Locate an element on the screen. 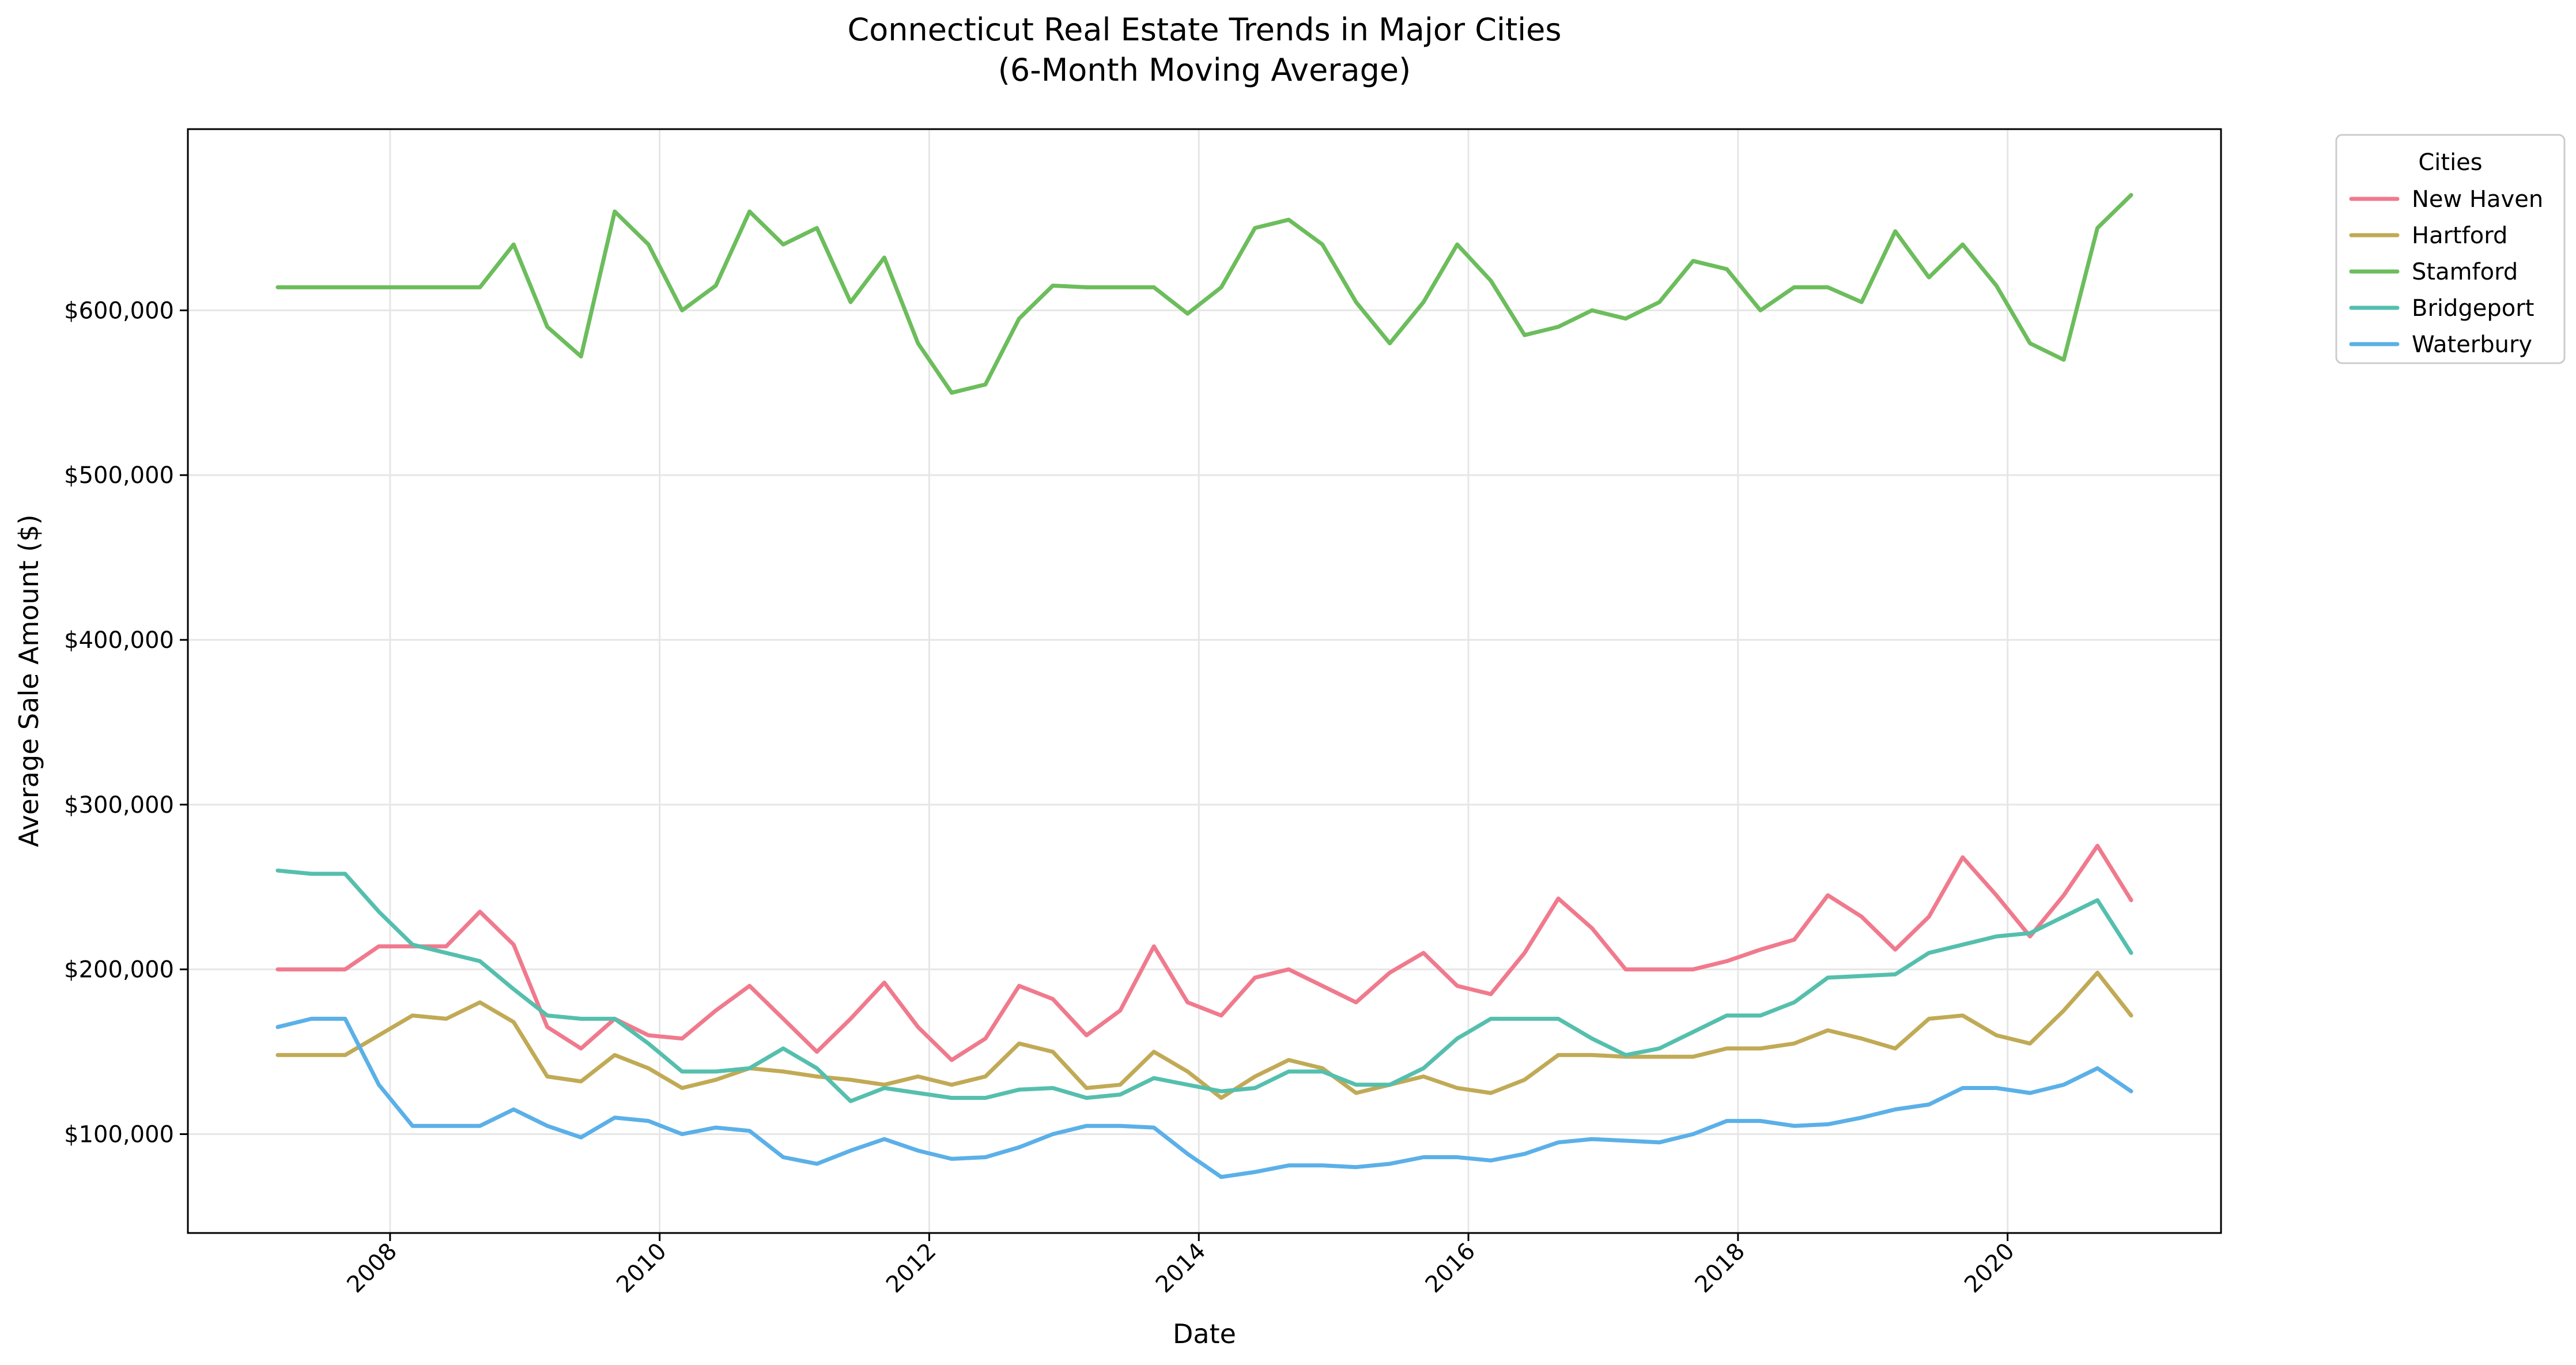  y-tick-label: $300,000 is located at coordinates (119, 806).